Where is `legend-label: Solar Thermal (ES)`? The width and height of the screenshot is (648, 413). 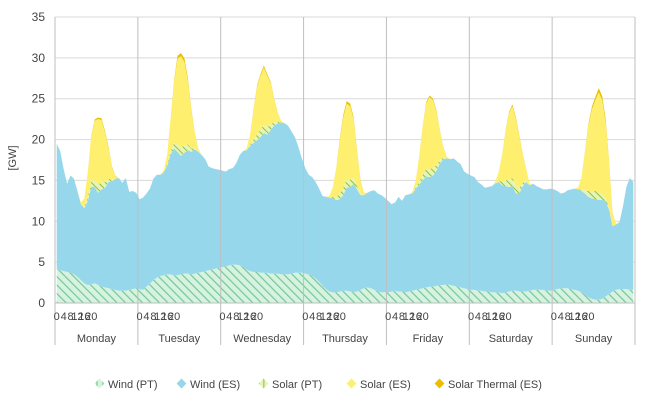
legend-label: Solar Thermal (ES) is located at coordinates (495, 385).